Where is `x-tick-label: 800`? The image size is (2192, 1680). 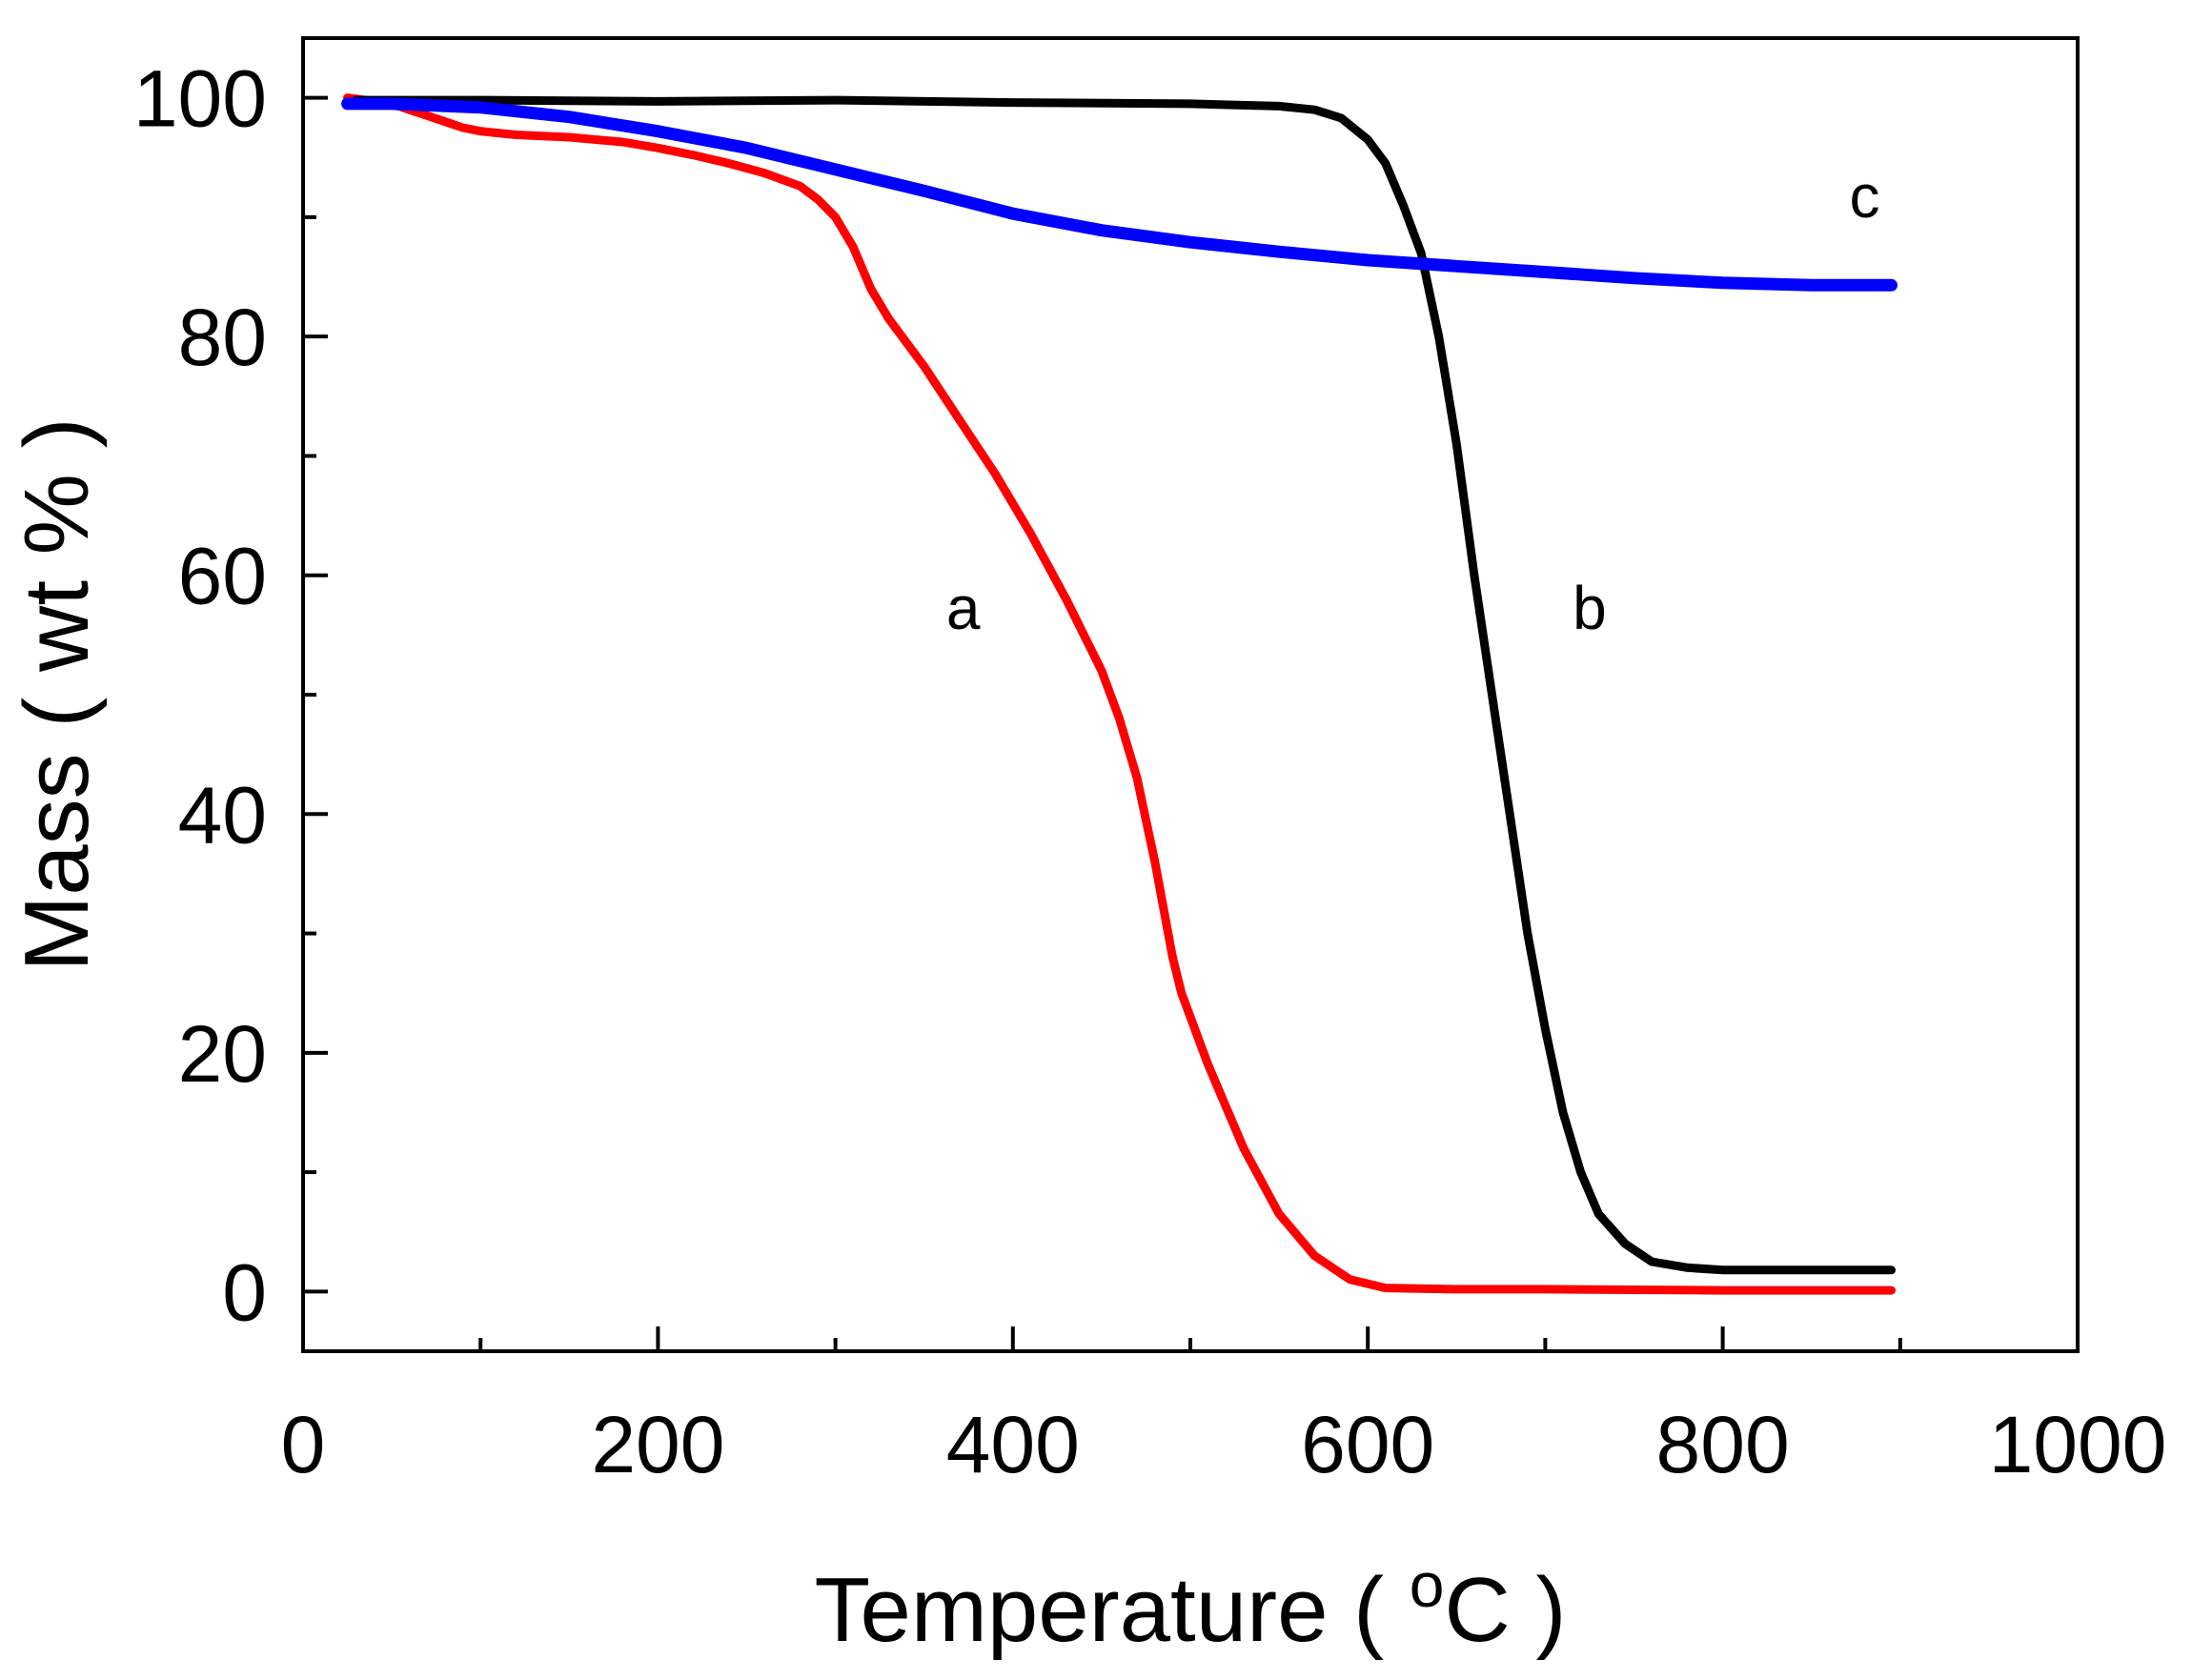
x-tick-label: 800 is located at coordinates (1723, 1445).